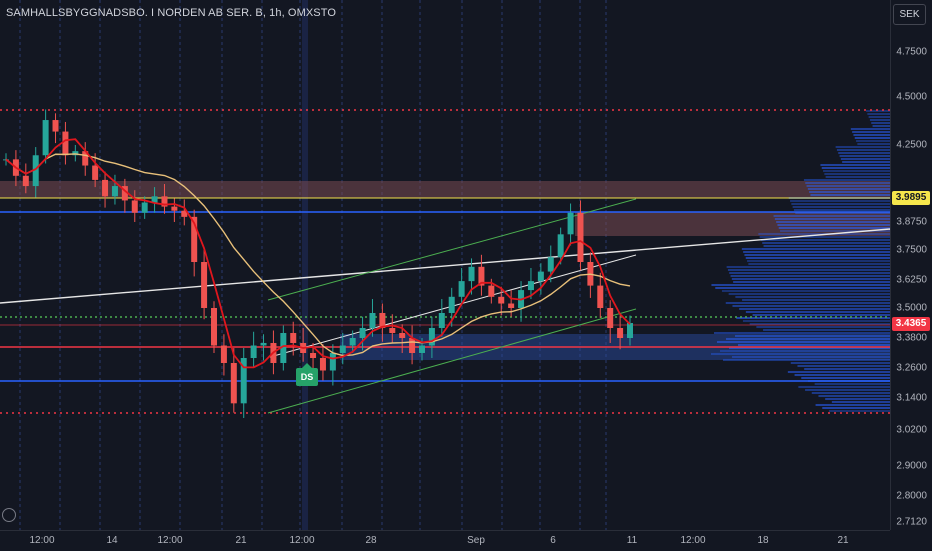 This screenshot has width=932, height=551. What do you see at coordinates (843, 540) in the screenshot?
I see `time-tick: 21` at bounding box center [843, 540].